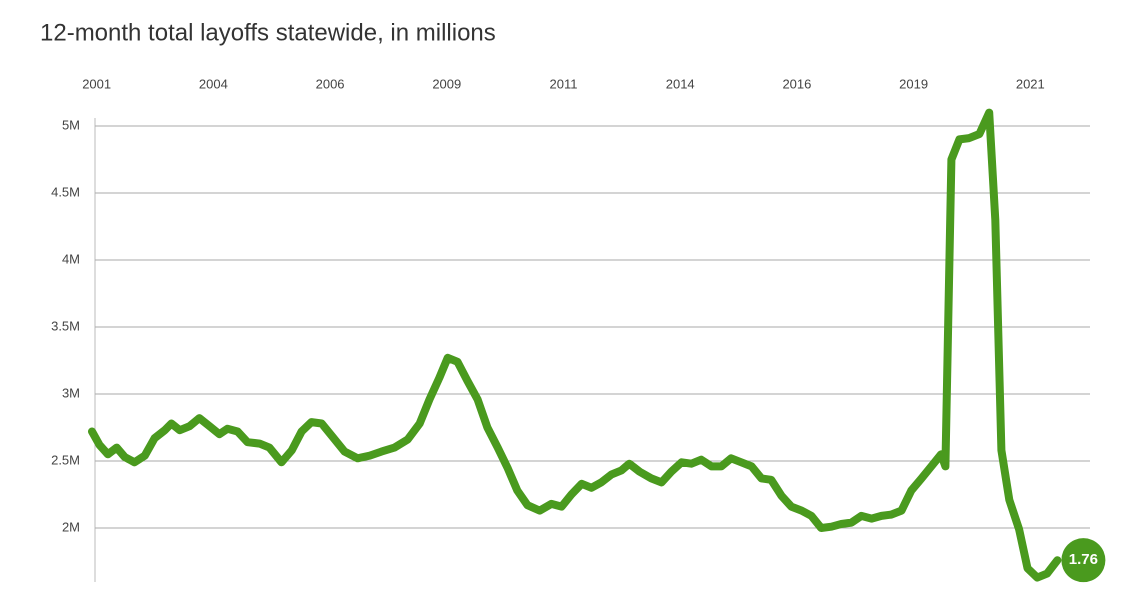  Describe the element at coordinates (446, 83) in the screenshot. I see `x-tick-label: 2009` at that location.